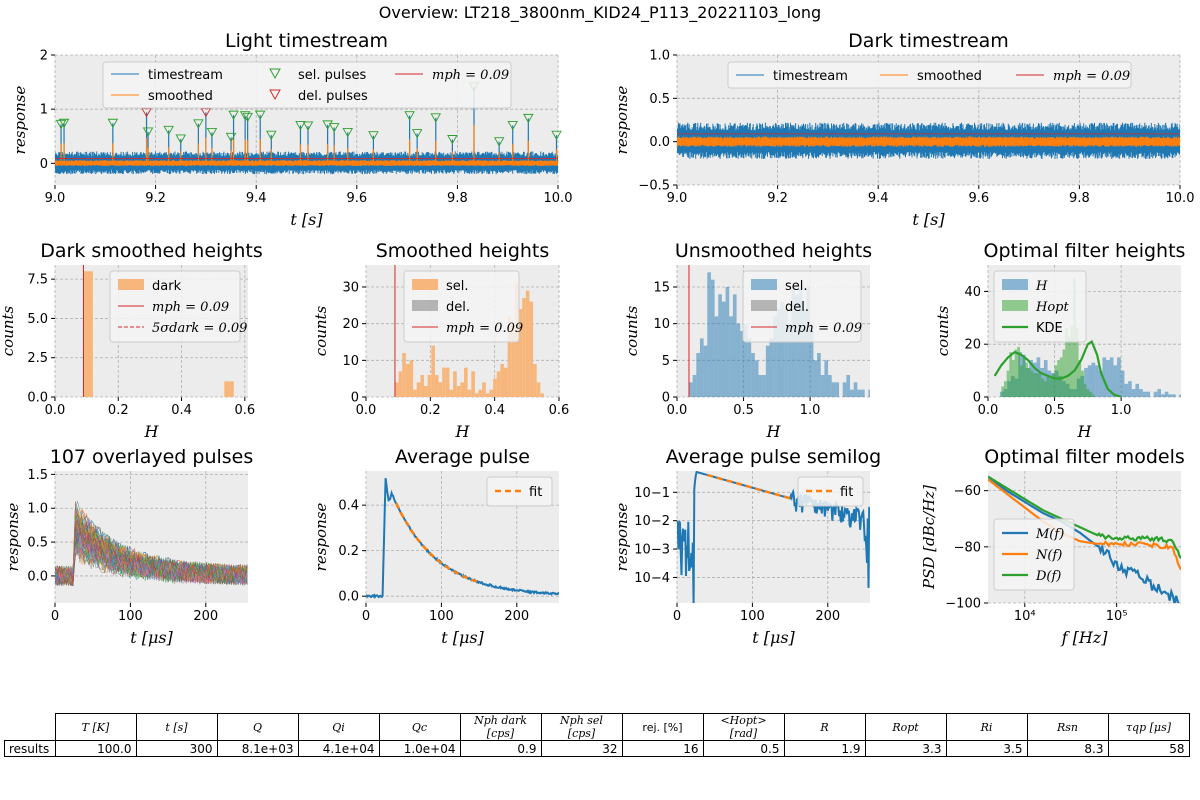 The image size is (1200, 800). What do you see at coordinates (581, 727) in the screenshot?
I see `header-Nph-sel: Nph sel [cps]` at bounding box center [581, 727].